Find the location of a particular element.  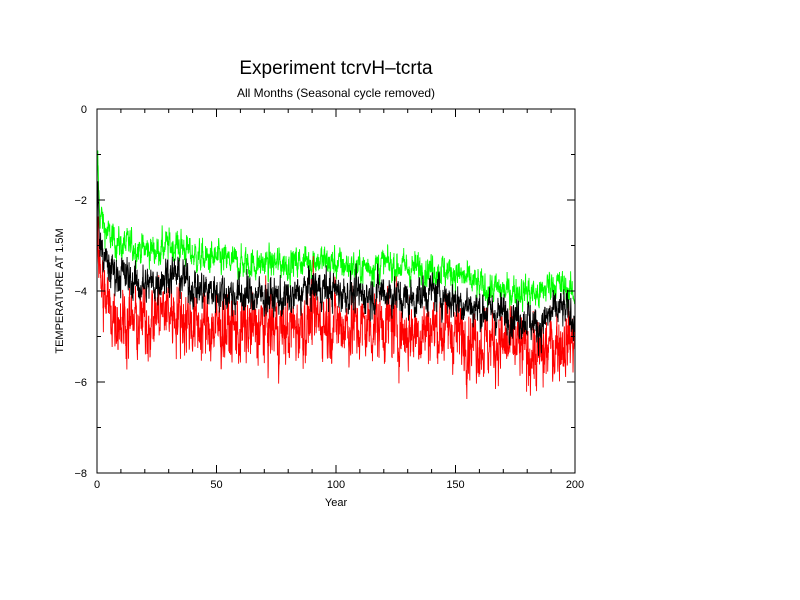

y-tick-label: −4 is located at coordinates (80, 292).